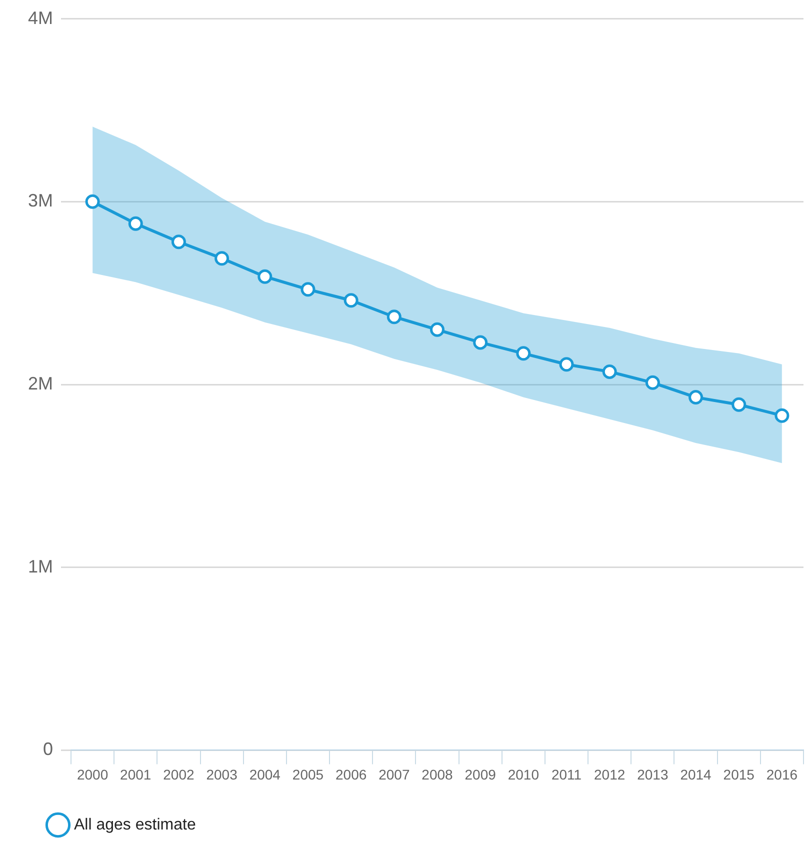  What do you see at coordinates (136, 774) in the screenshot?
I see `x-tick-label: 2001` at bounding box center [136, 774].